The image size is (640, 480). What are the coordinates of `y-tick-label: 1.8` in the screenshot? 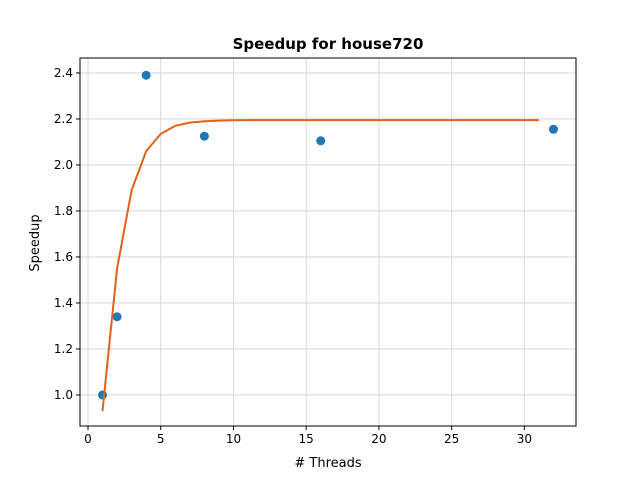 It's located at (63, 211).